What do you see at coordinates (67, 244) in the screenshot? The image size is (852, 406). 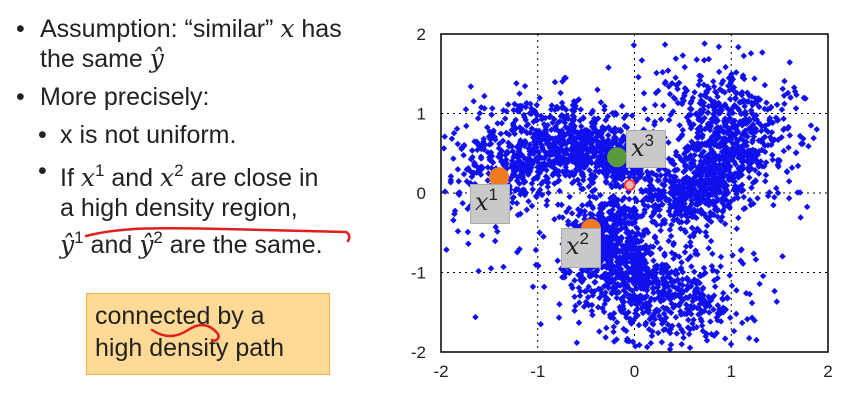 I see `math-yhat1: ŷ` at bounding box center [67, 244].